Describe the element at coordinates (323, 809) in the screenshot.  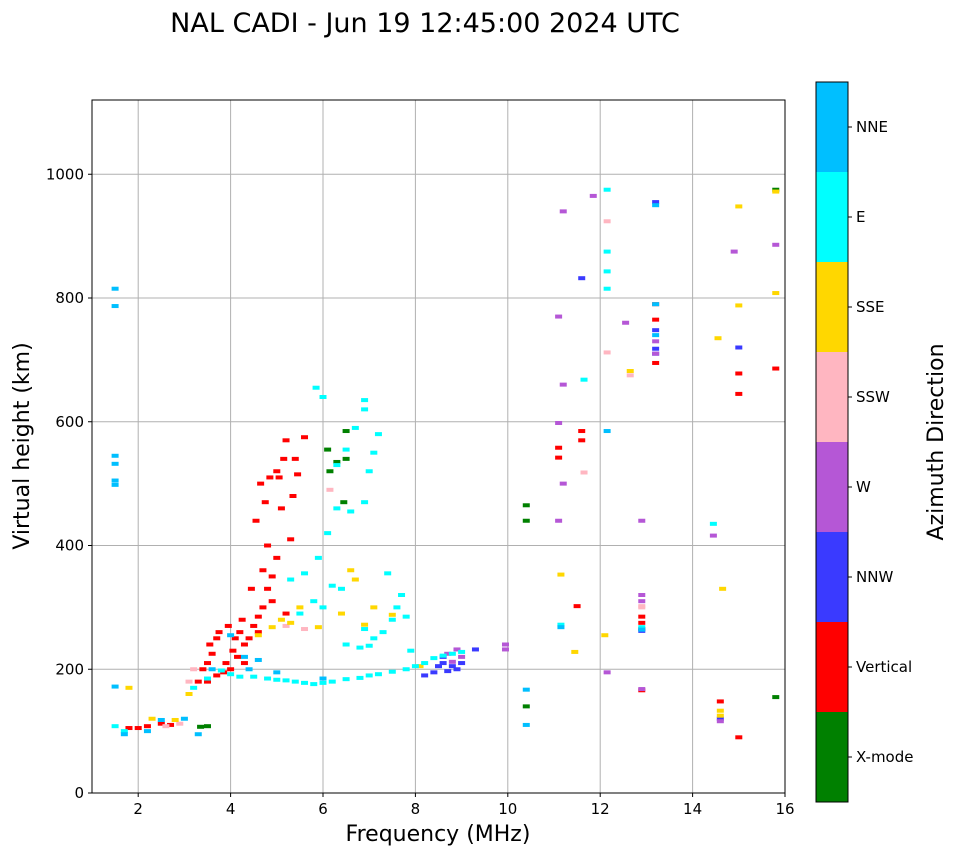
I see `x-tick-label: 6` at that location.